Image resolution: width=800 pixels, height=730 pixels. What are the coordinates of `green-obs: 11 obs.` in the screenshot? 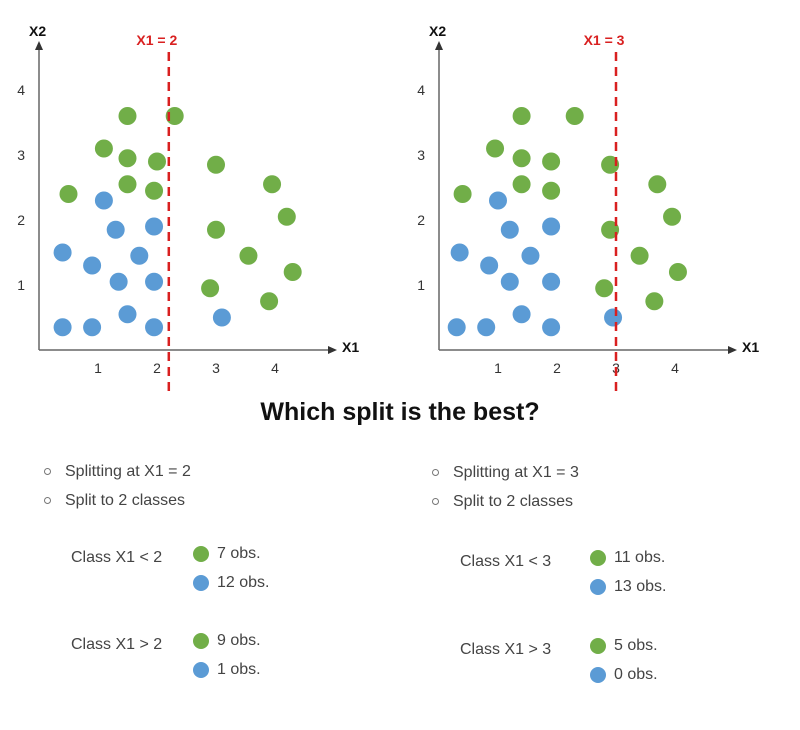 It's located at (627, 558).